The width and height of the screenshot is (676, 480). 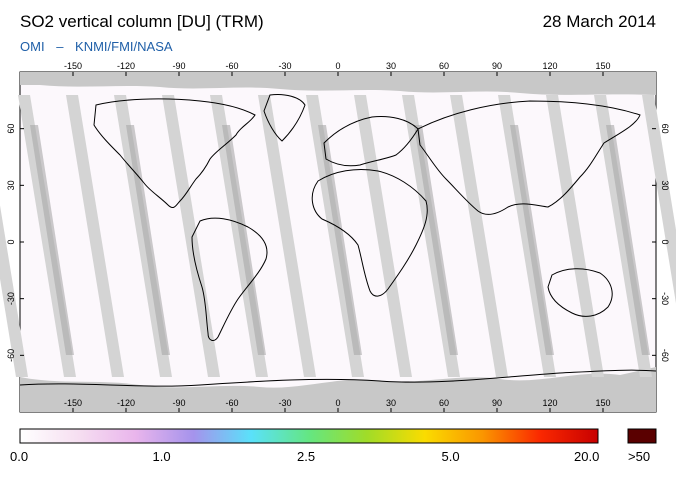 What do you see at coordinates (549, 66) in the screenshot?
I see `lon-tick-label-top: 120` at bounding box center [549, 66].